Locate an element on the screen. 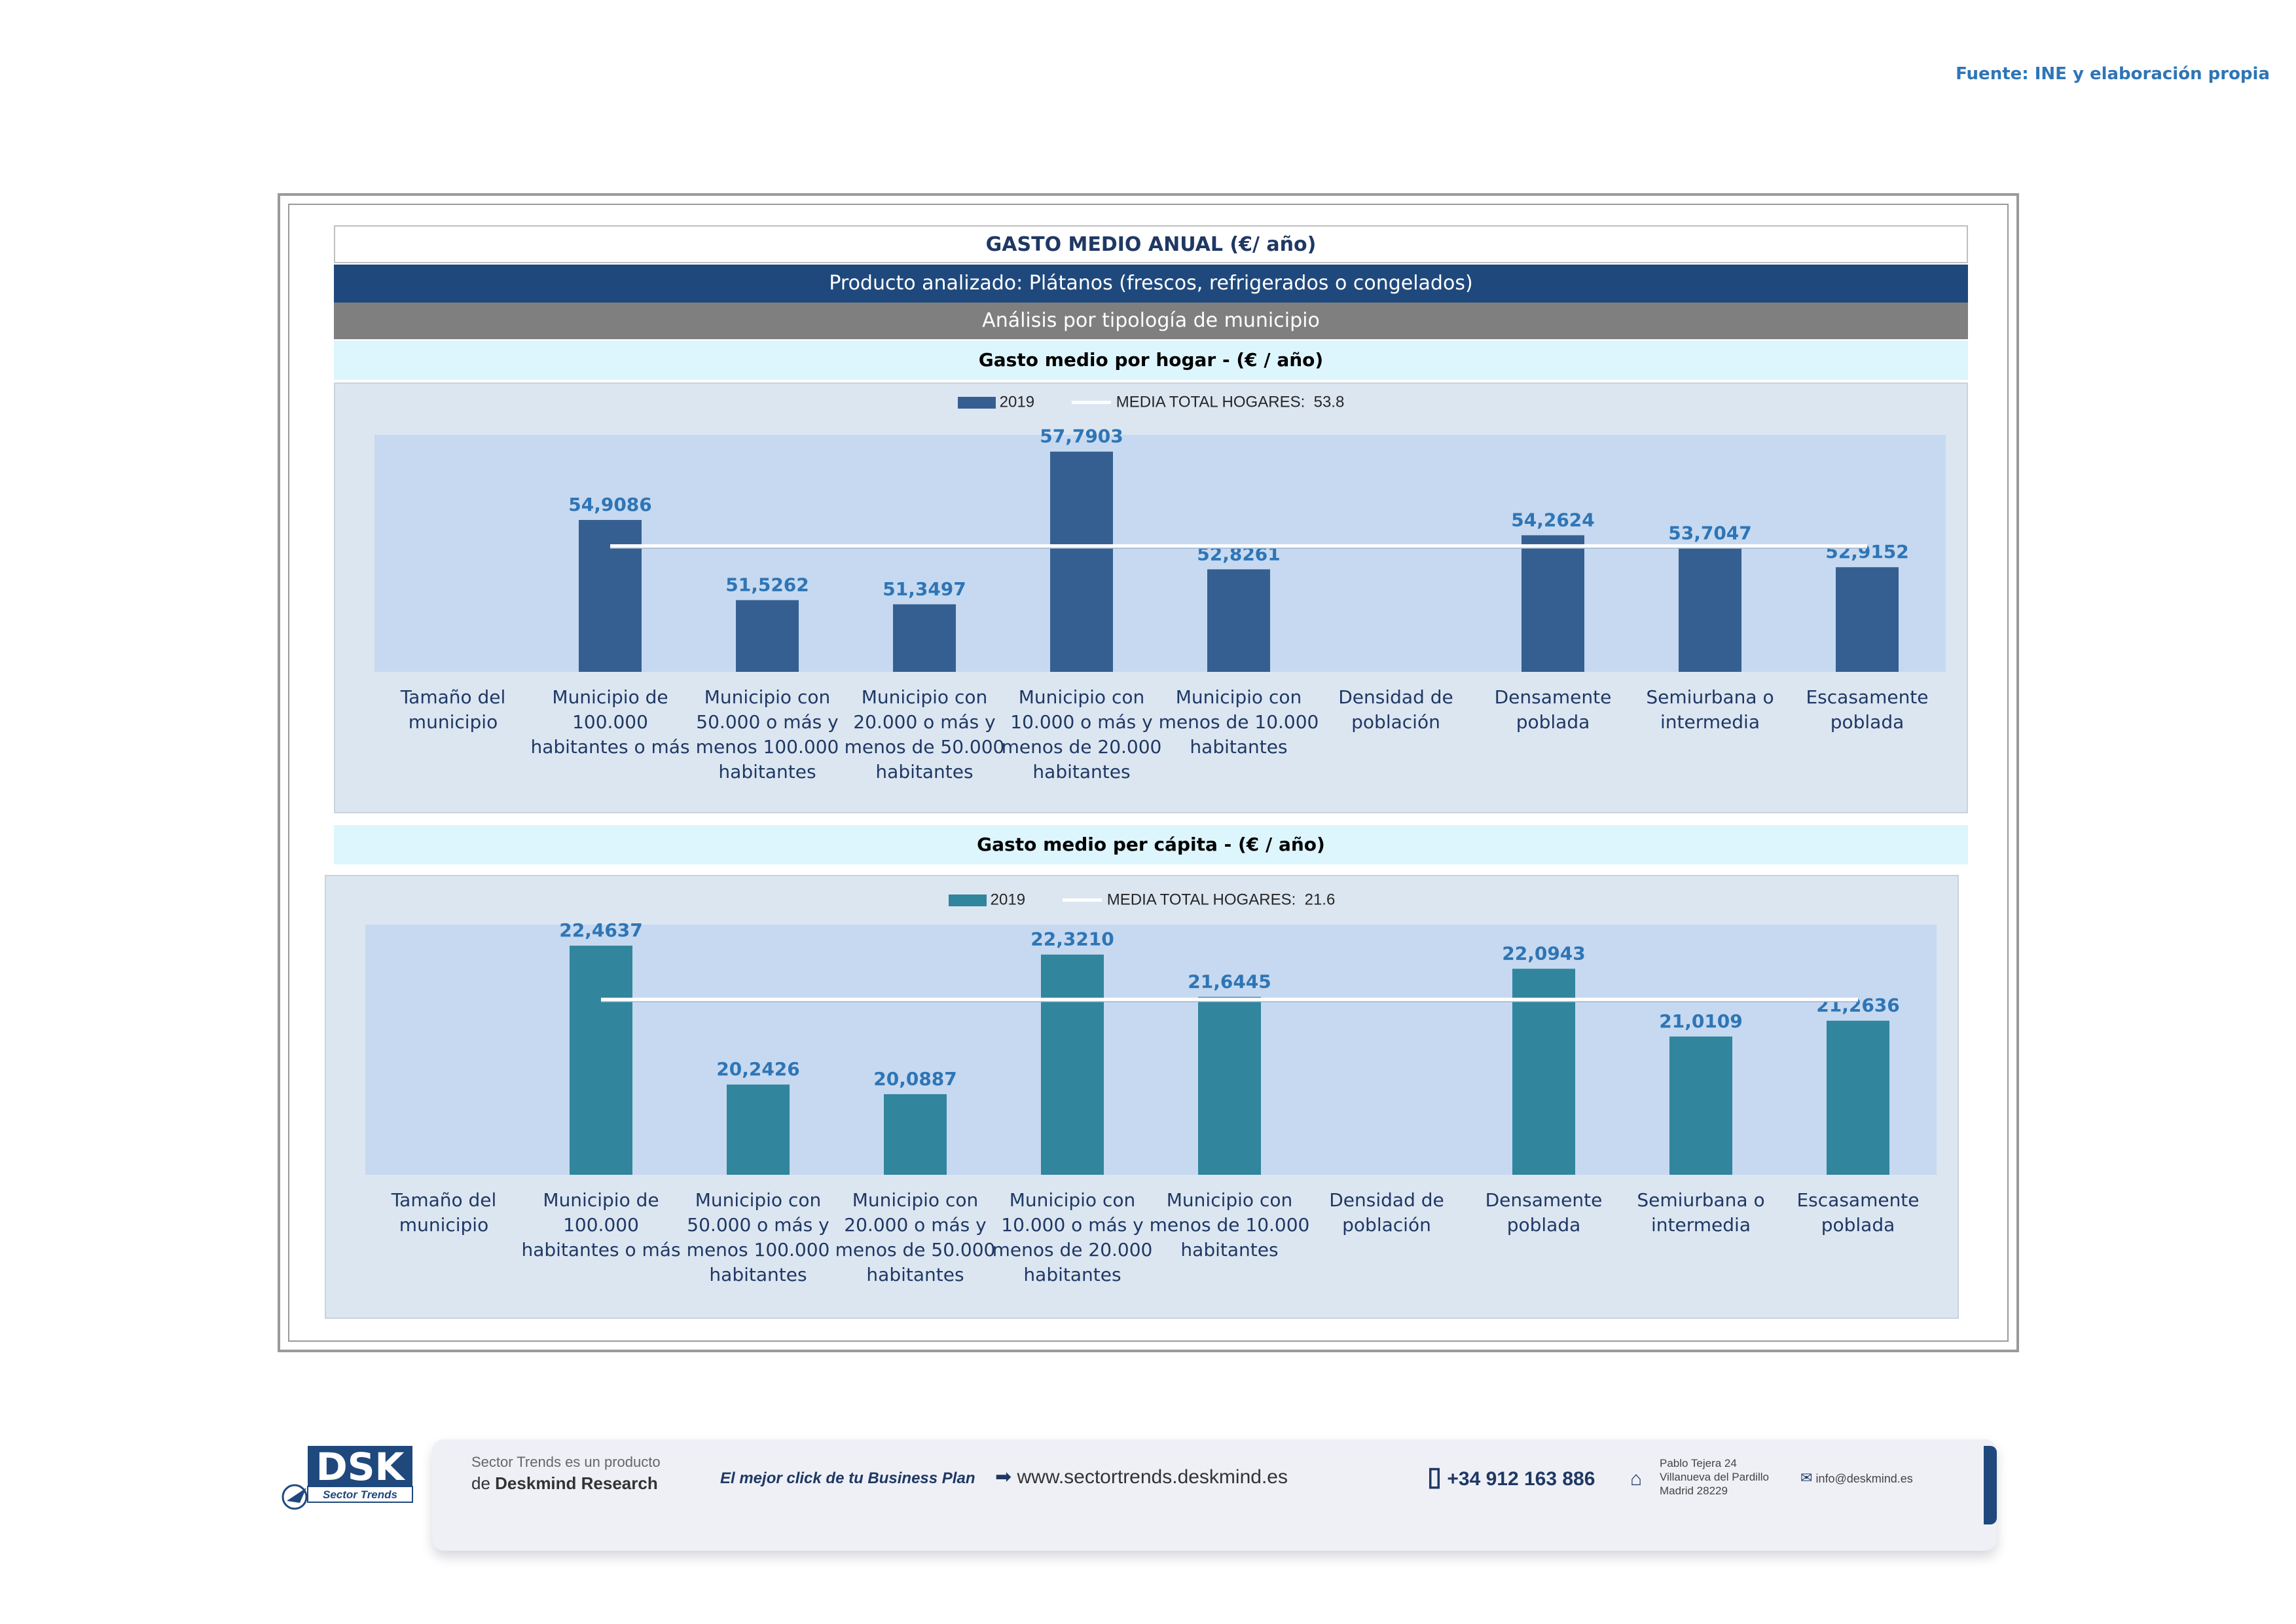  category-label-capita: 100.000 is located at coordinates (601, 1225).